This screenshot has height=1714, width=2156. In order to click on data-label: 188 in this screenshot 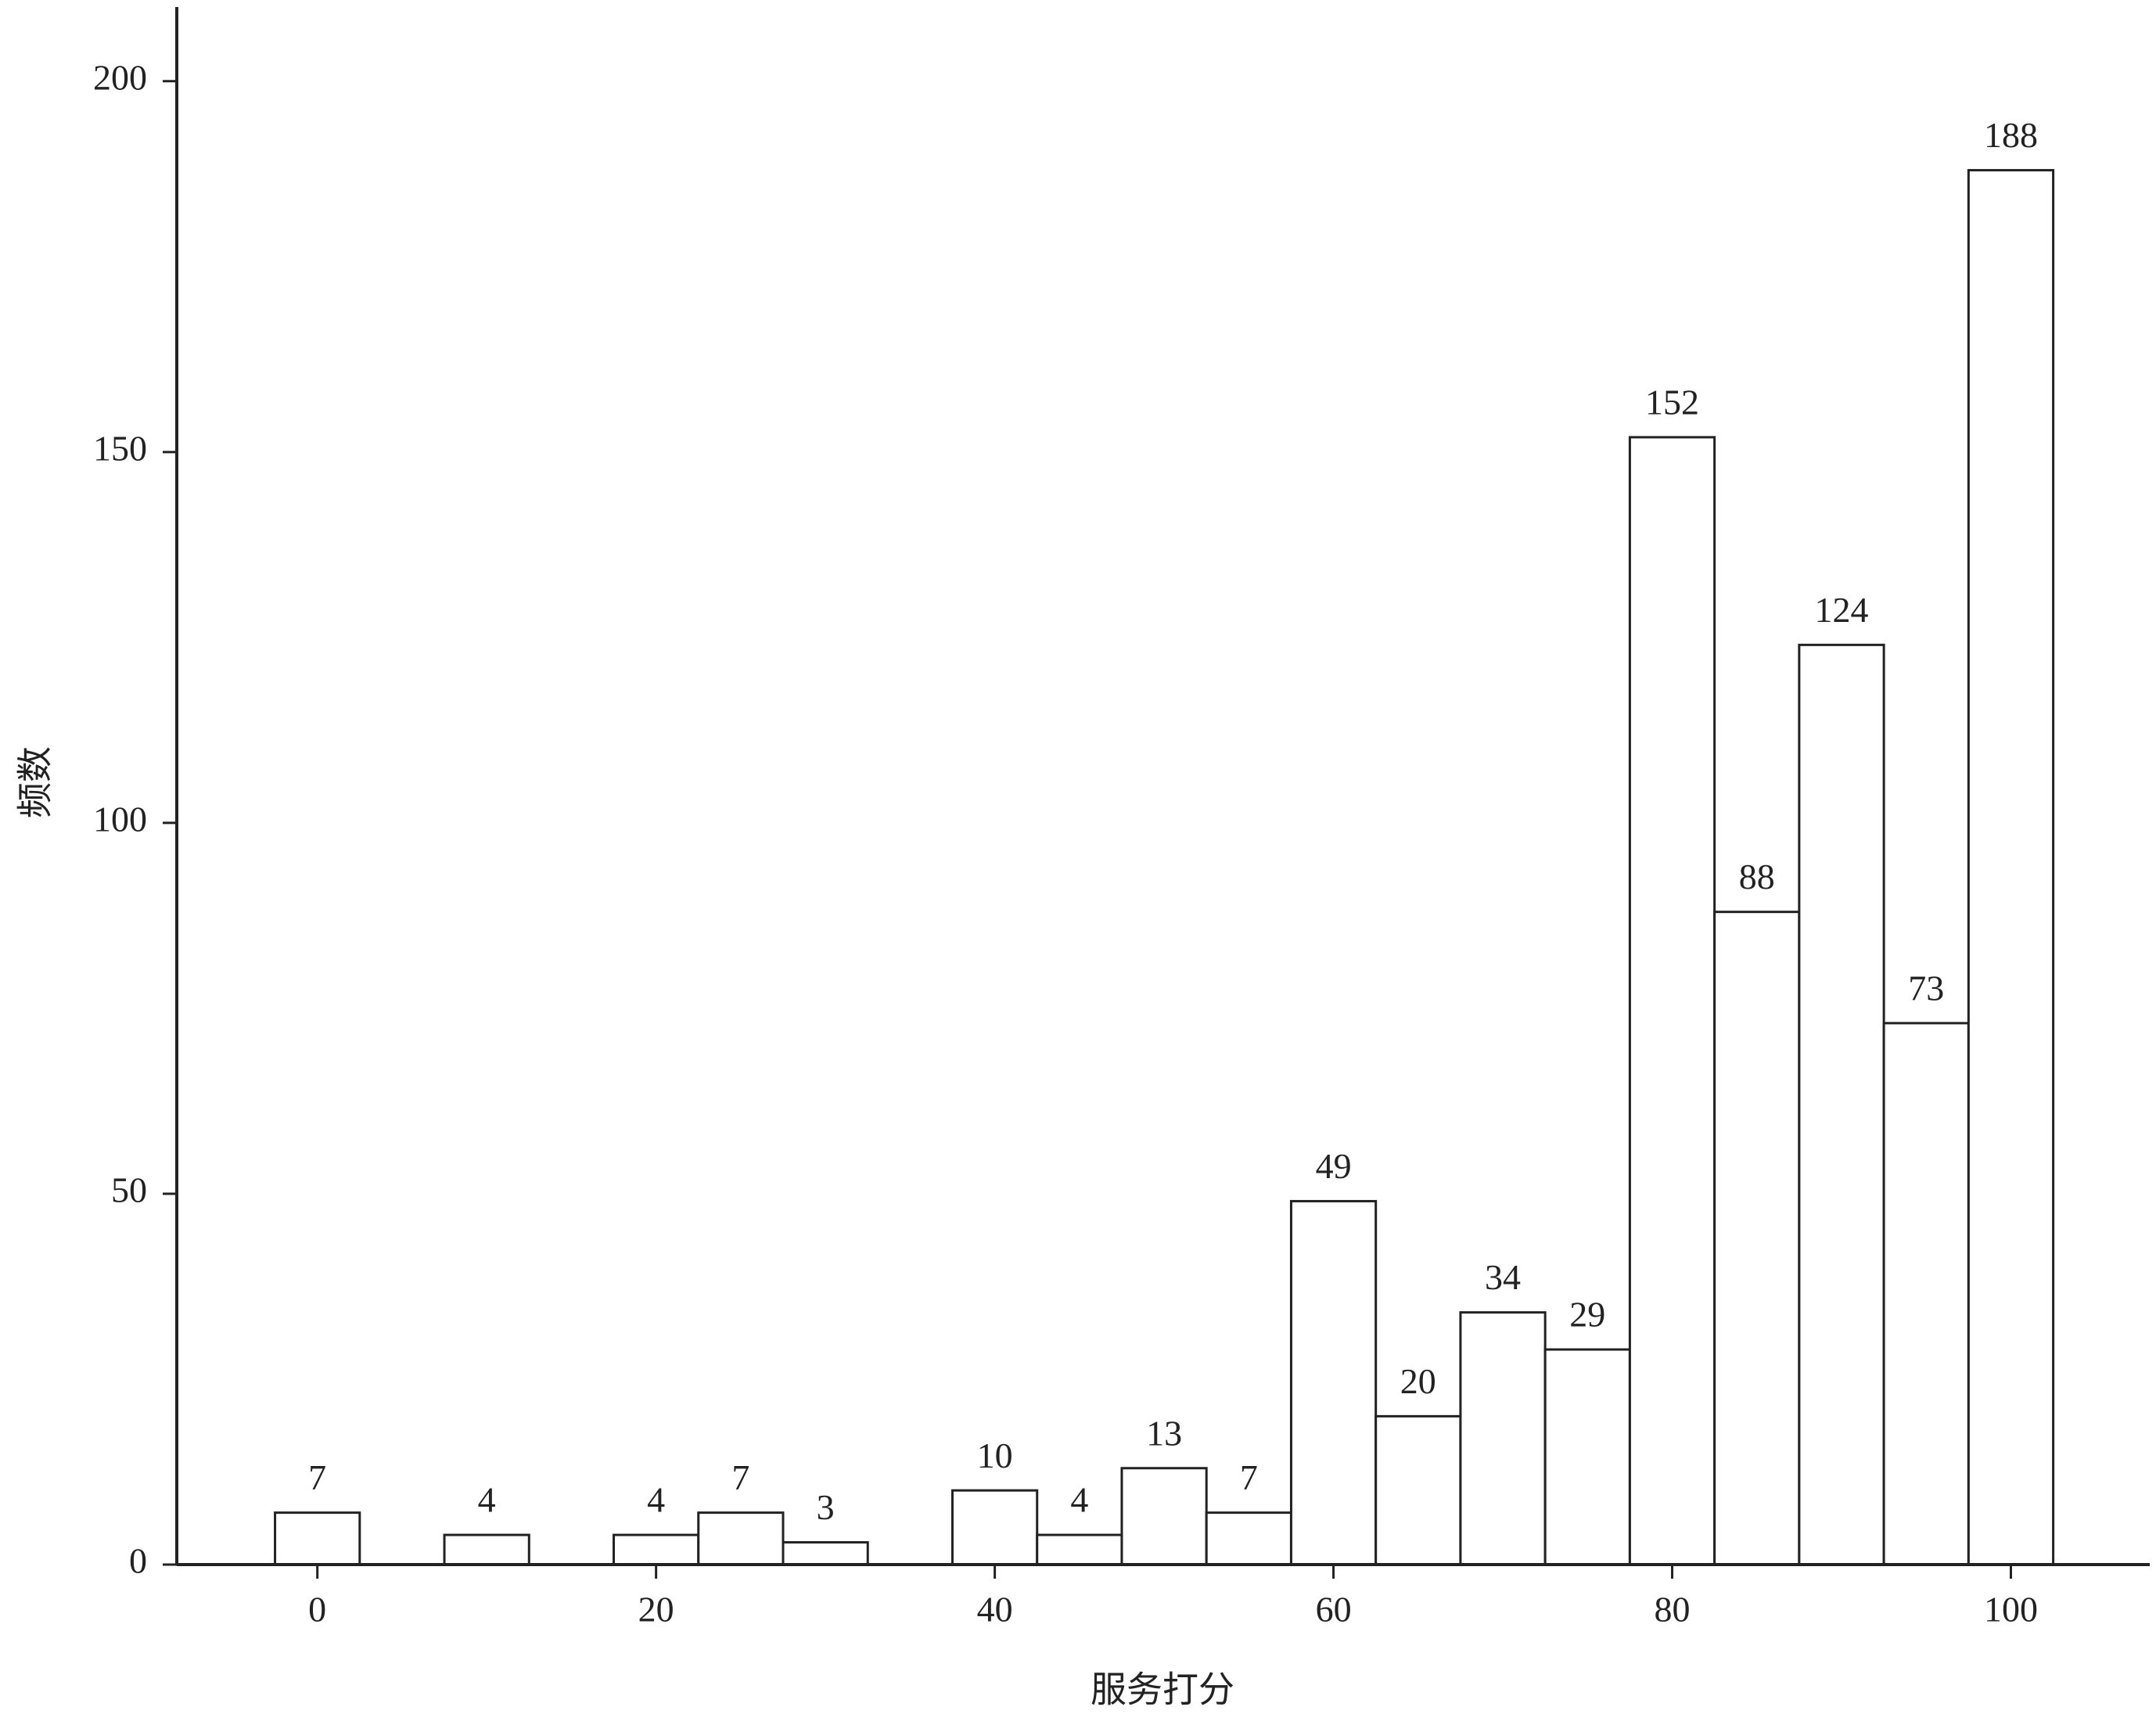, I will do `click(2011, 135)`.